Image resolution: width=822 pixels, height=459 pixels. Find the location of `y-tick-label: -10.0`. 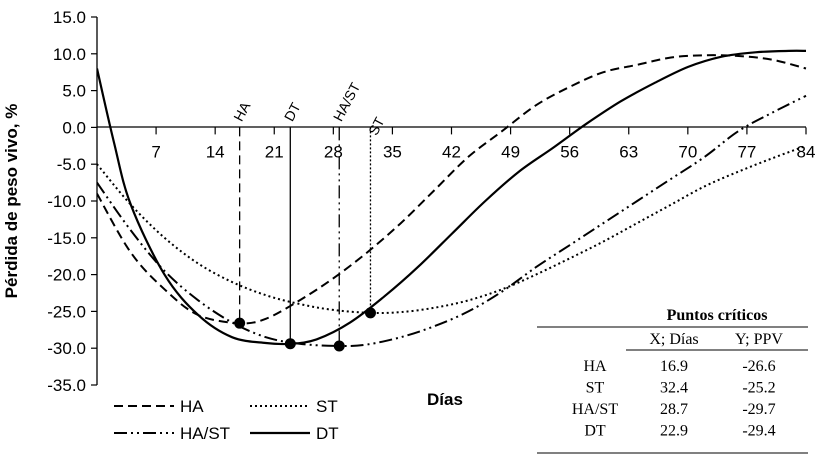

y-tick-label: -10.0 is located at coordinates (66, 201).